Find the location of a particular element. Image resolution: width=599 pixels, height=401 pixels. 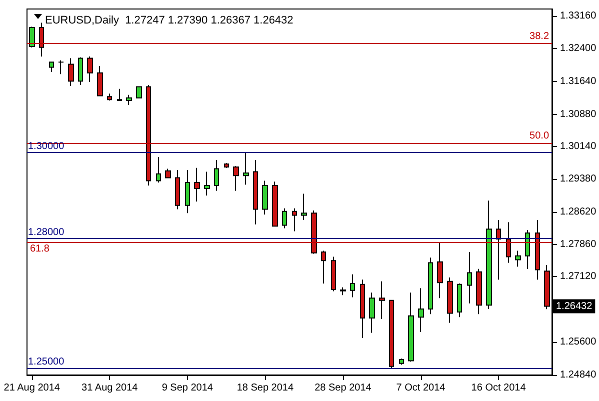

x-tick-label: 21 Aug 2014 is located at coordinates (32, 388).